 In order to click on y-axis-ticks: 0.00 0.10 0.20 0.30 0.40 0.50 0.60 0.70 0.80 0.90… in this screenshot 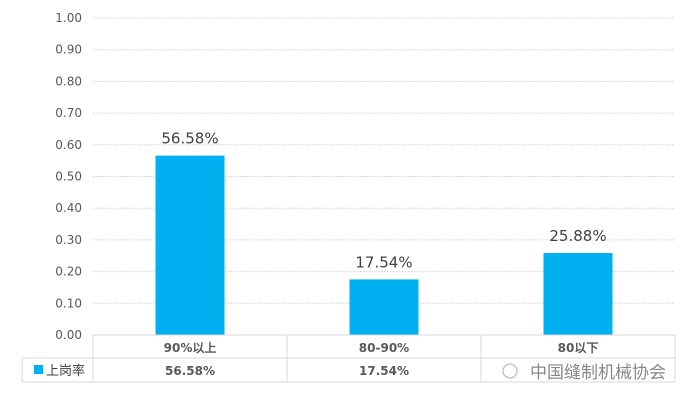, I will do `click(68, 176)`.